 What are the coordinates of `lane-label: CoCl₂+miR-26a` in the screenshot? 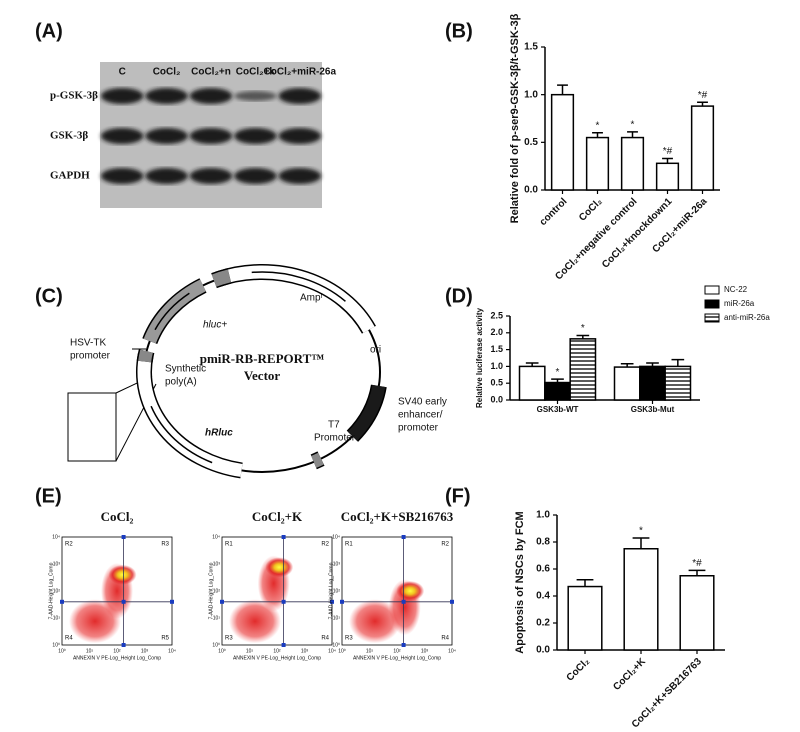 It's located at (300, 72).